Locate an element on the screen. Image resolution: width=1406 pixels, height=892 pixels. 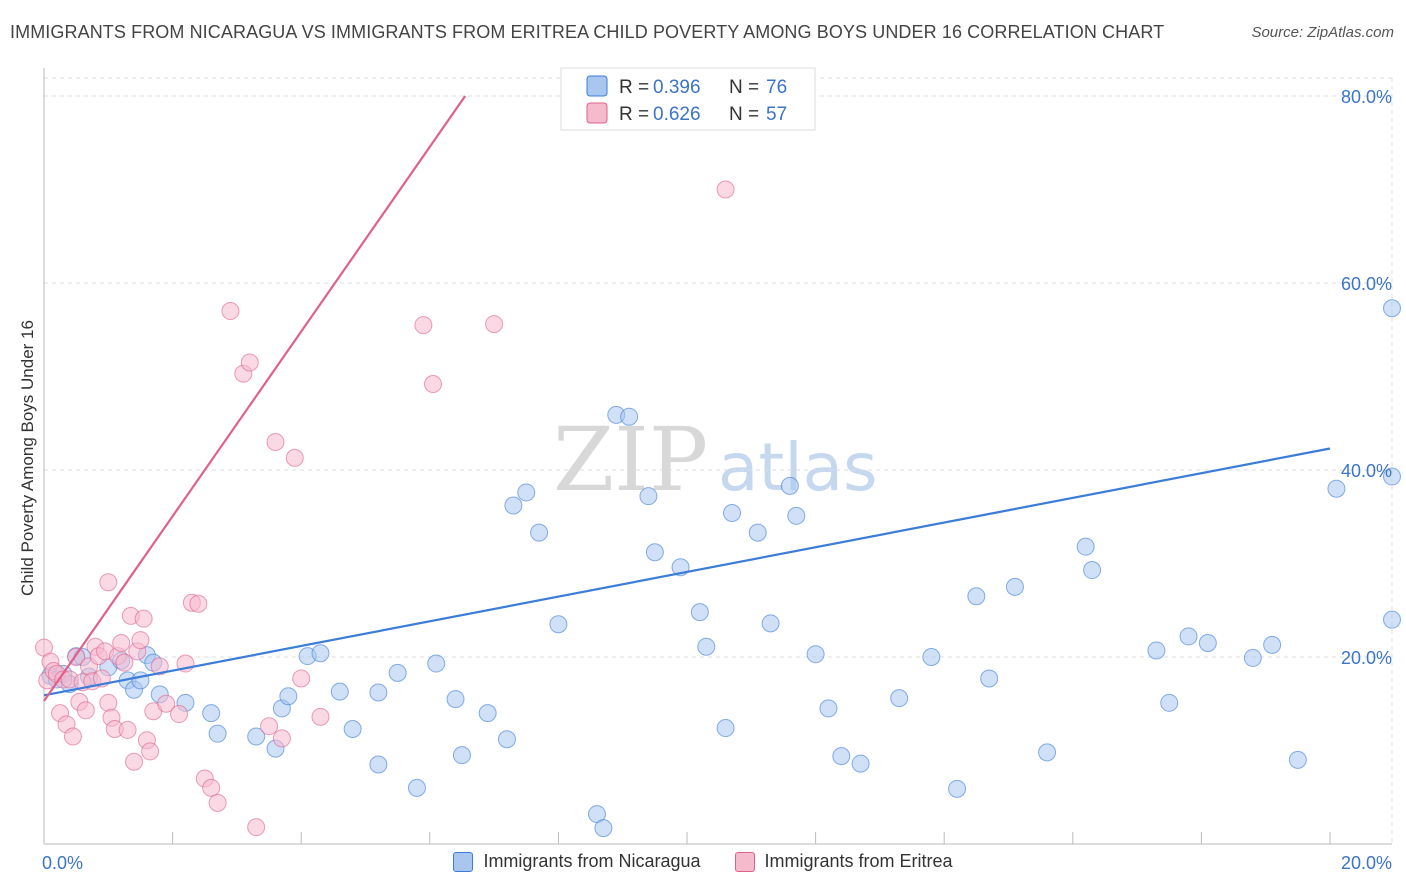
legend-label-eritrea: Immigrants from Eritrea is located at coordinates (858, 861).